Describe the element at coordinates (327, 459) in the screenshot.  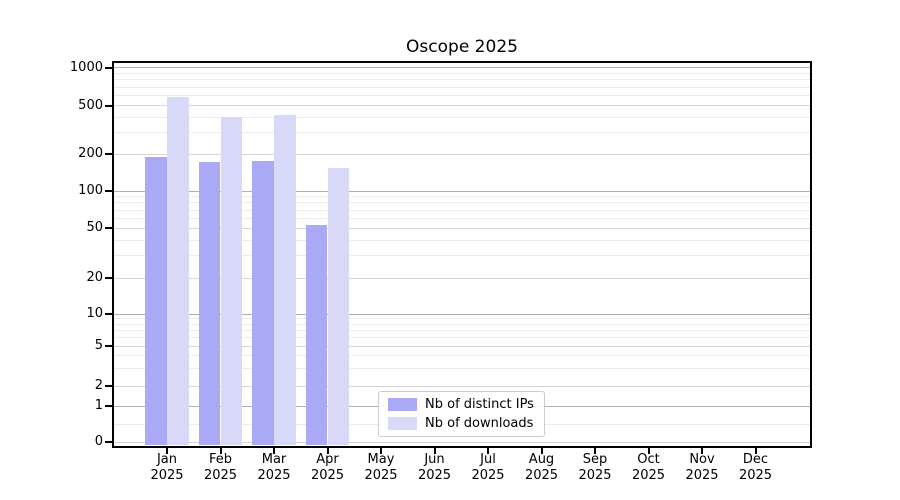
I see `x-tick-month: Apr` at that location.